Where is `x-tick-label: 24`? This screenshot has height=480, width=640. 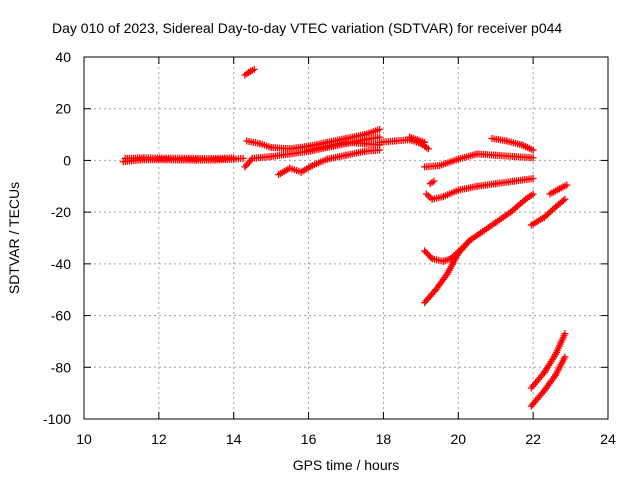 x-tick-label: 24 is located at coordinates (608, 439).